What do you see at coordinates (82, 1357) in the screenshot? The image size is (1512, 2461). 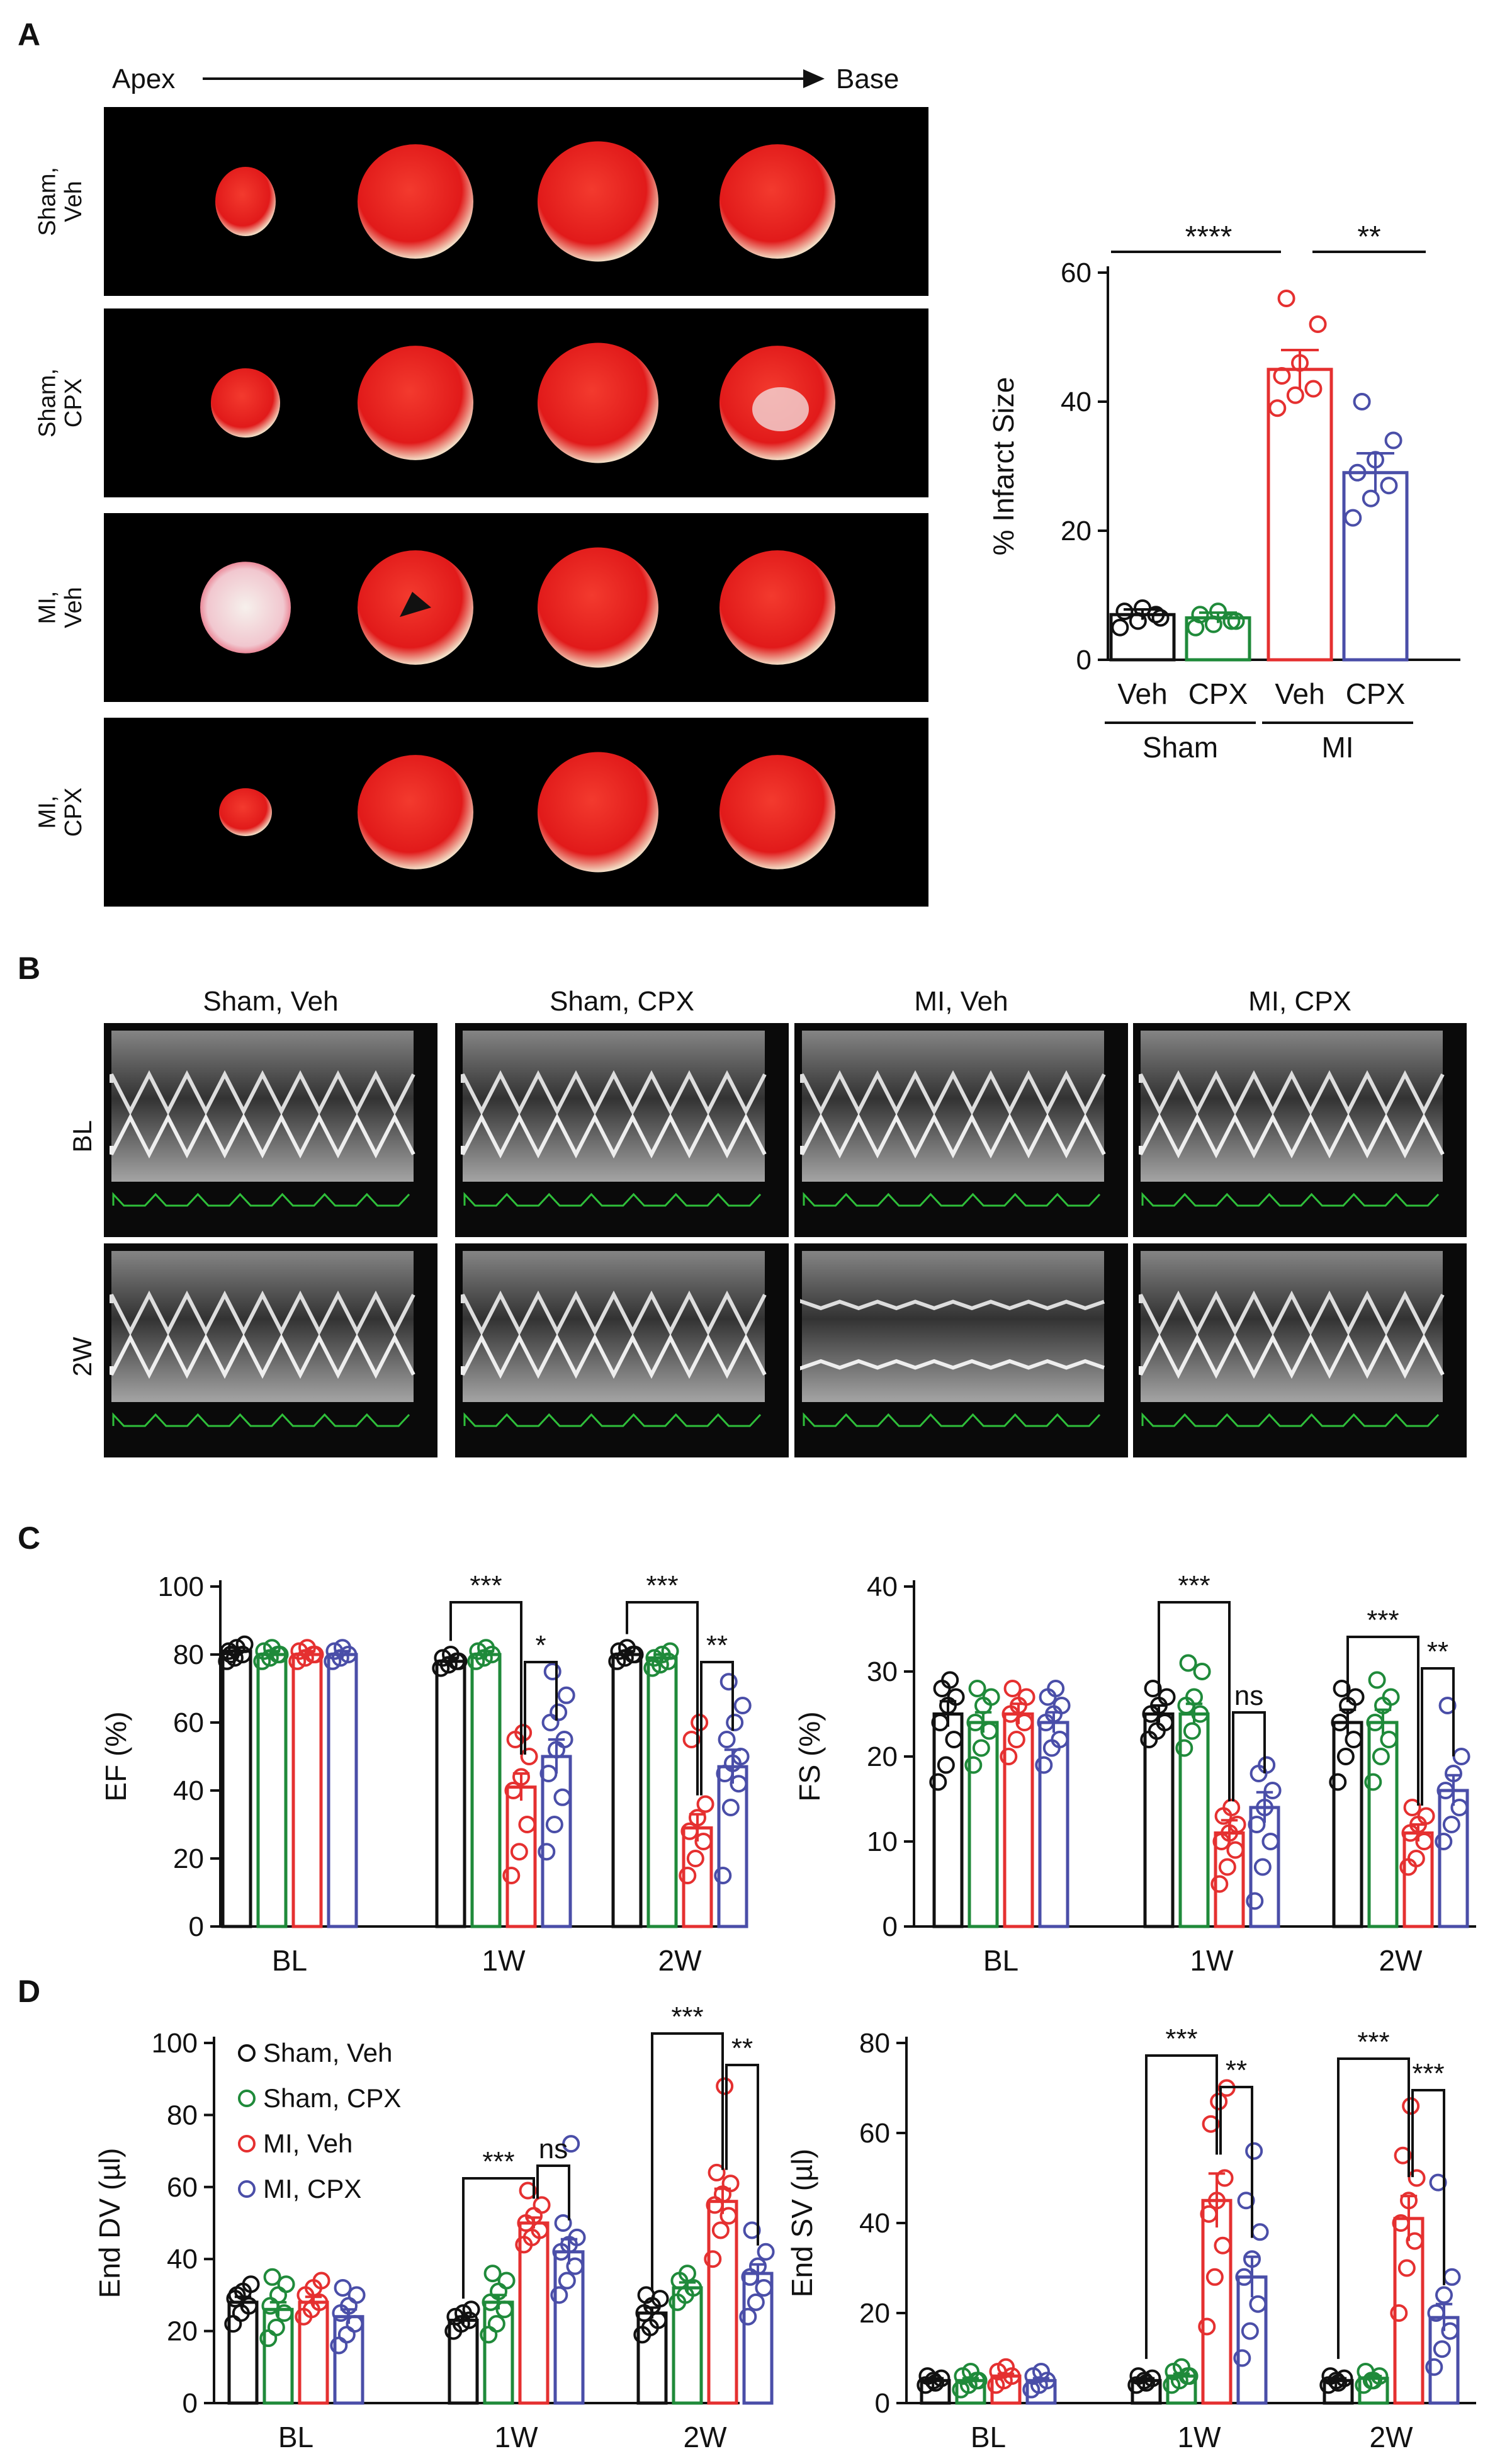 I see `echo-row-label: 2W` at bounding box center [82, 1357].